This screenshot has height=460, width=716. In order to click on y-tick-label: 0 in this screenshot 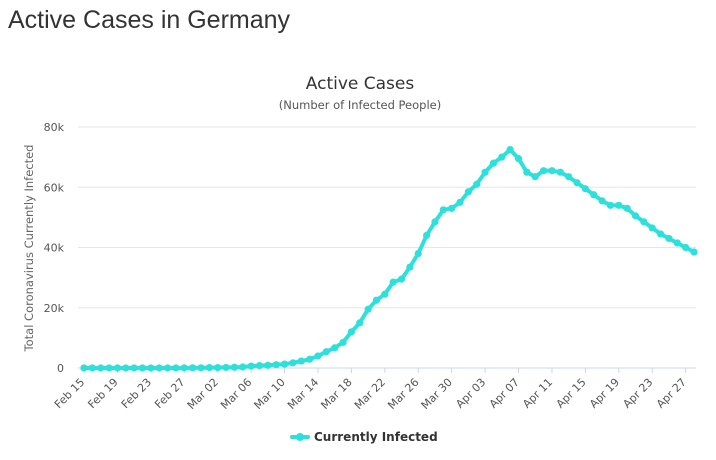, I will do `click(60, 368)`.